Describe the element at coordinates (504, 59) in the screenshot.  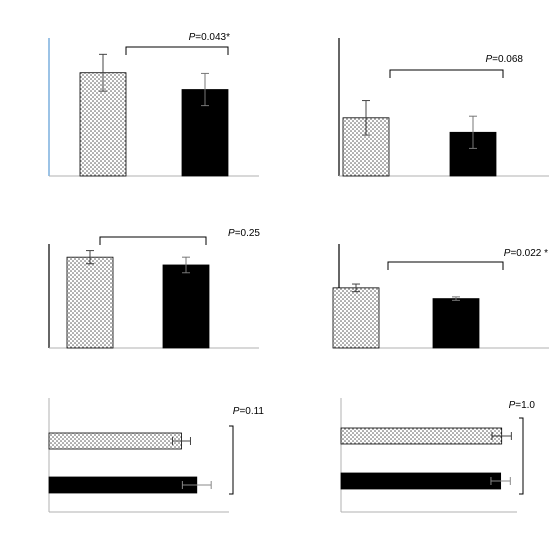
I see `chart-1-p-value: P=0.068` at that location.